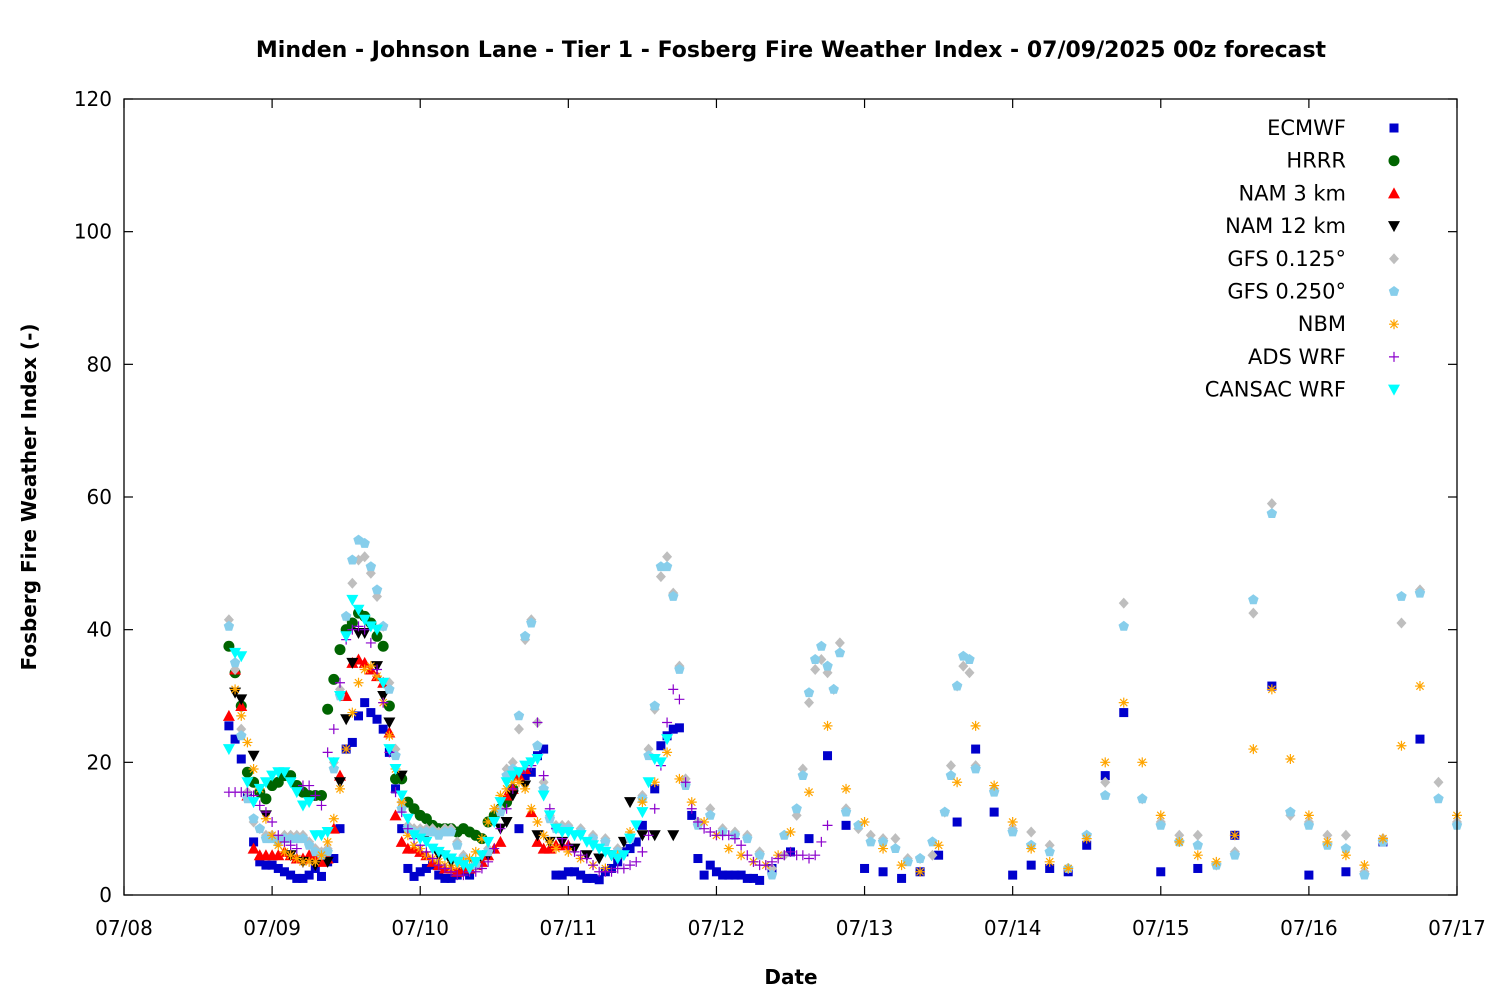 The width and height of the screenshot is (1500, 1000). Describe the element at coordinates (1286, 259) in the screenshot. I see `legend-label: GFS 0.125°` at that location.